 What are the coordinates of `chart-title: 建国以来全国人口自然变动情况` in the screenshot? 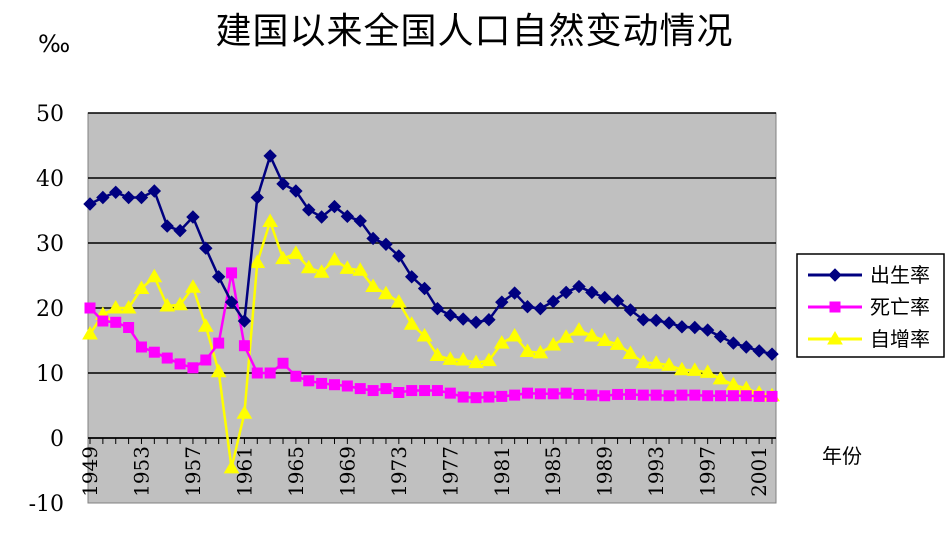 It's located at (474, 31).